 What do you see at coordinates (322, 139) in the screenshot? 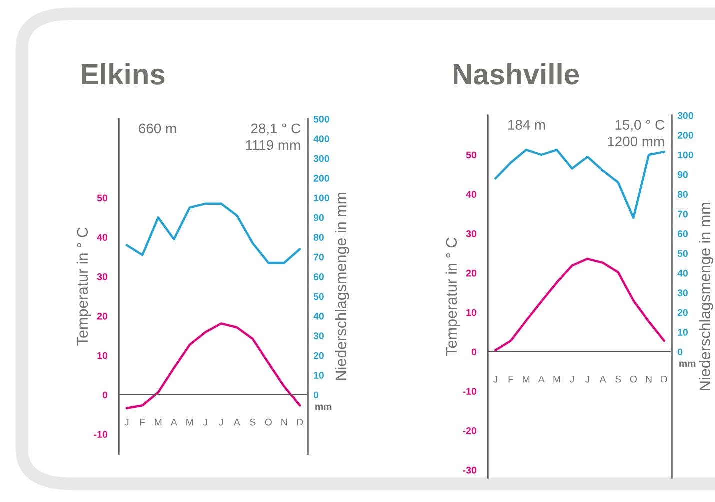
I see `y3-tick-label: 400` at bounding box center [322, 139].